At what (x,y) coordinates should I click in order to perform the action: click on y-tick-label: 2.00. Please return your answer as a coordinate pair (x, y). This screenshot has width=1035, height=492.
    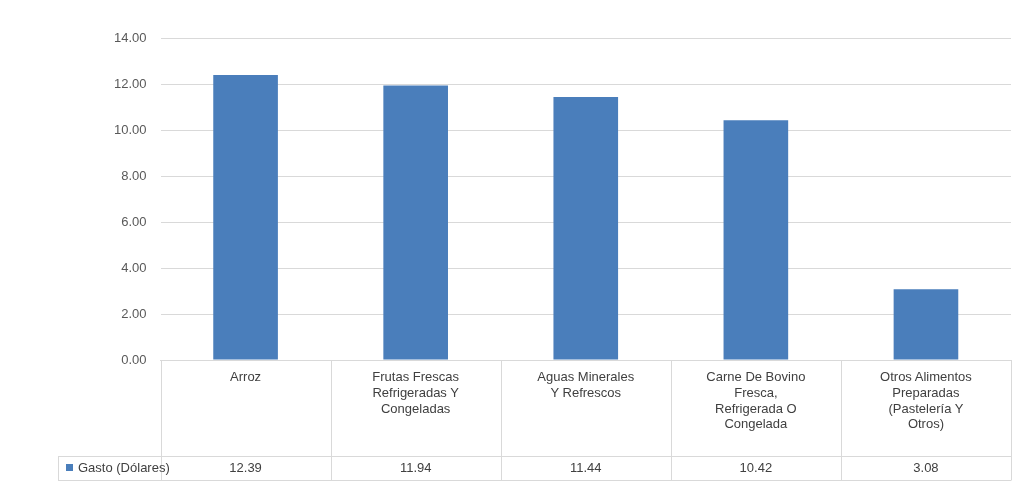
    Looking at the image, I should click on (134, 313).